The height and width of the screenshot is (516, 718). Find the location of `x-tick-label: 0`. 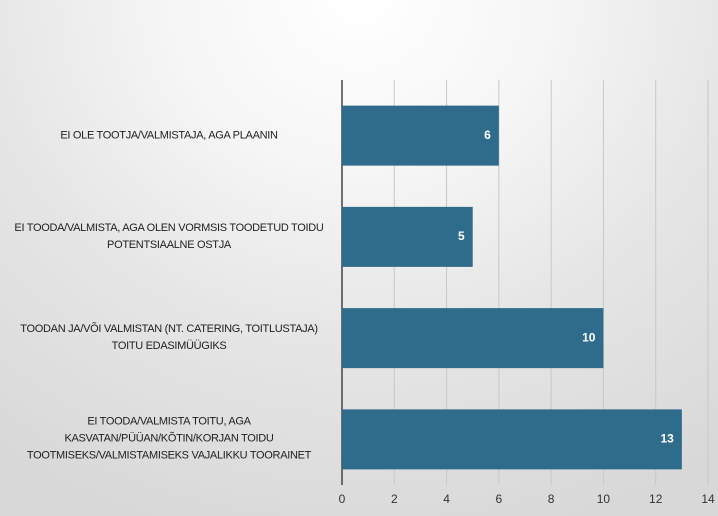

x-tick-label: 0 is located at coordinates (342, 499).